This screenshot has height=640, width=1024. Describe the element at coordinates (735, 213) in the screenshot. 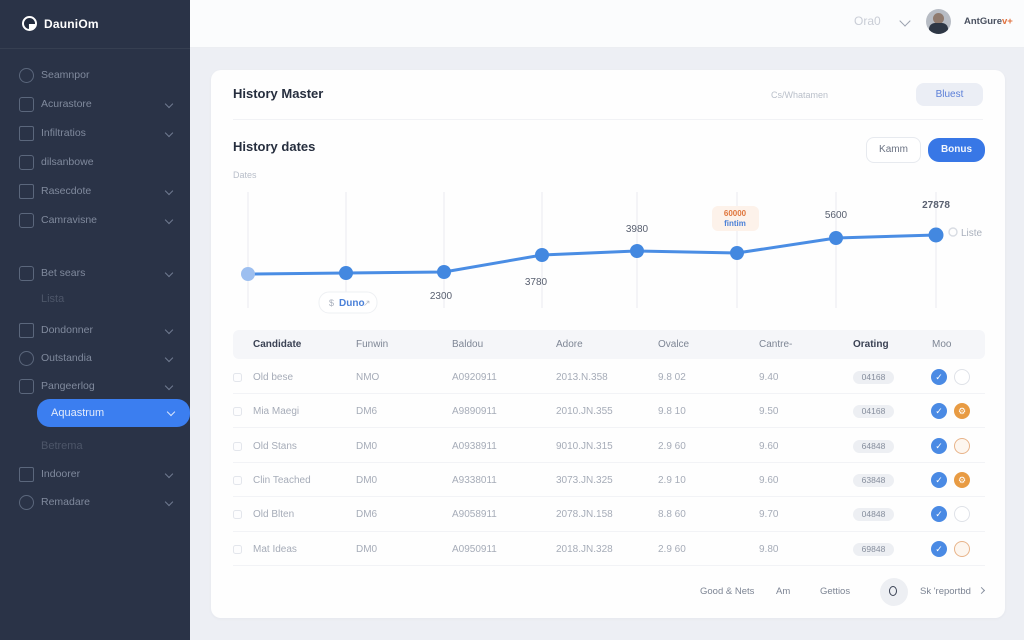

I see `svg-text: 60000` at that location.